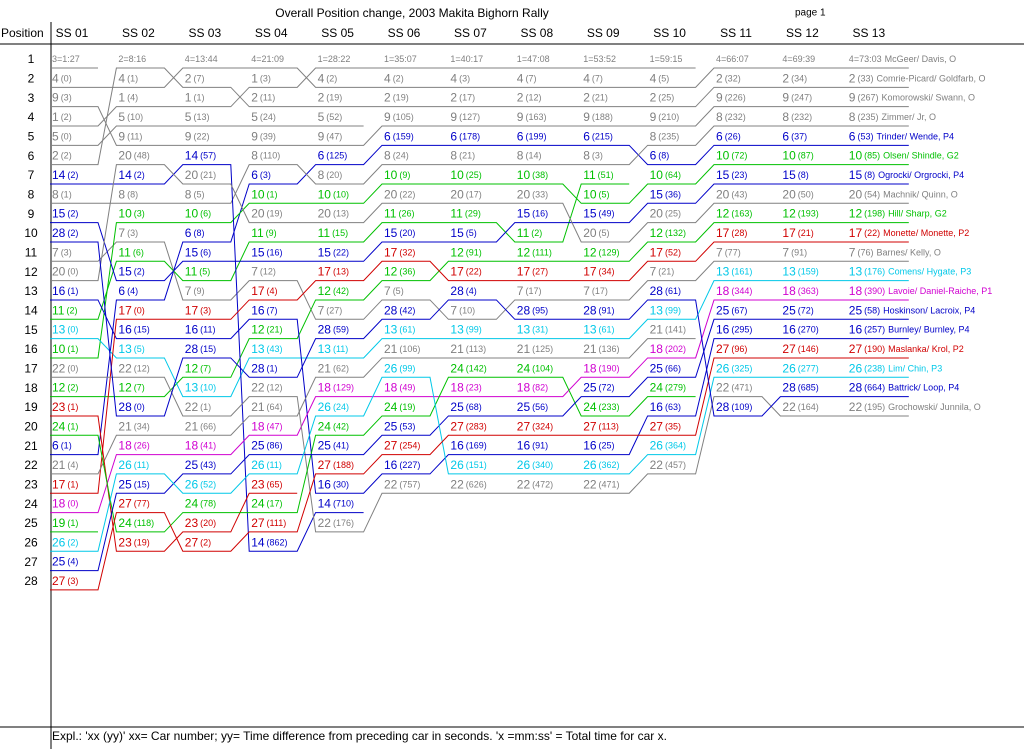 The width and height of the screenshot is (1024, 749). What do you see at coordinates (402, 349) in the screenshot?
I see `cell-label: 21 (106)` at bounding box center [402, 349].